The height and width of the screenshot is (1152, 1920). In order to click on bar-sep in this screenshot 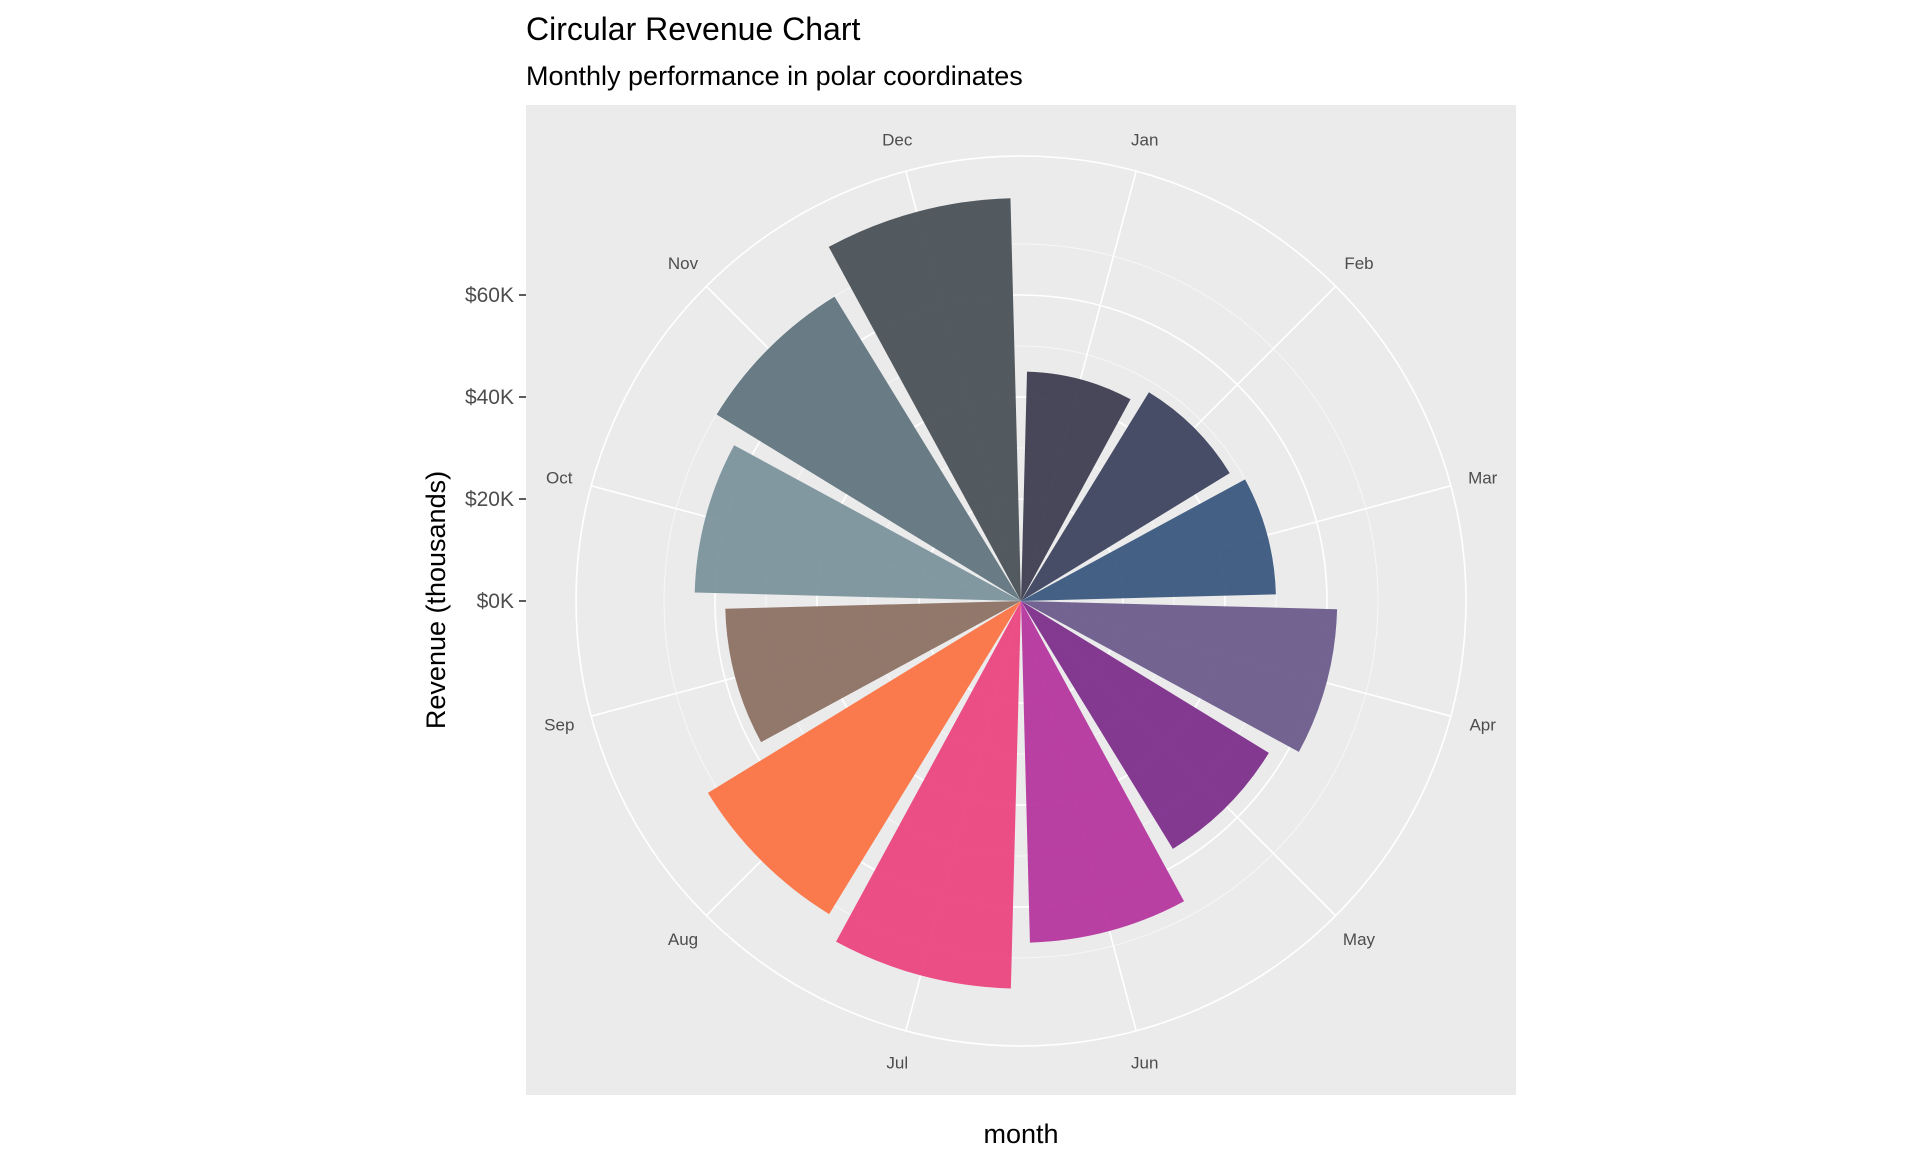, I will do `click(873, 672)`.